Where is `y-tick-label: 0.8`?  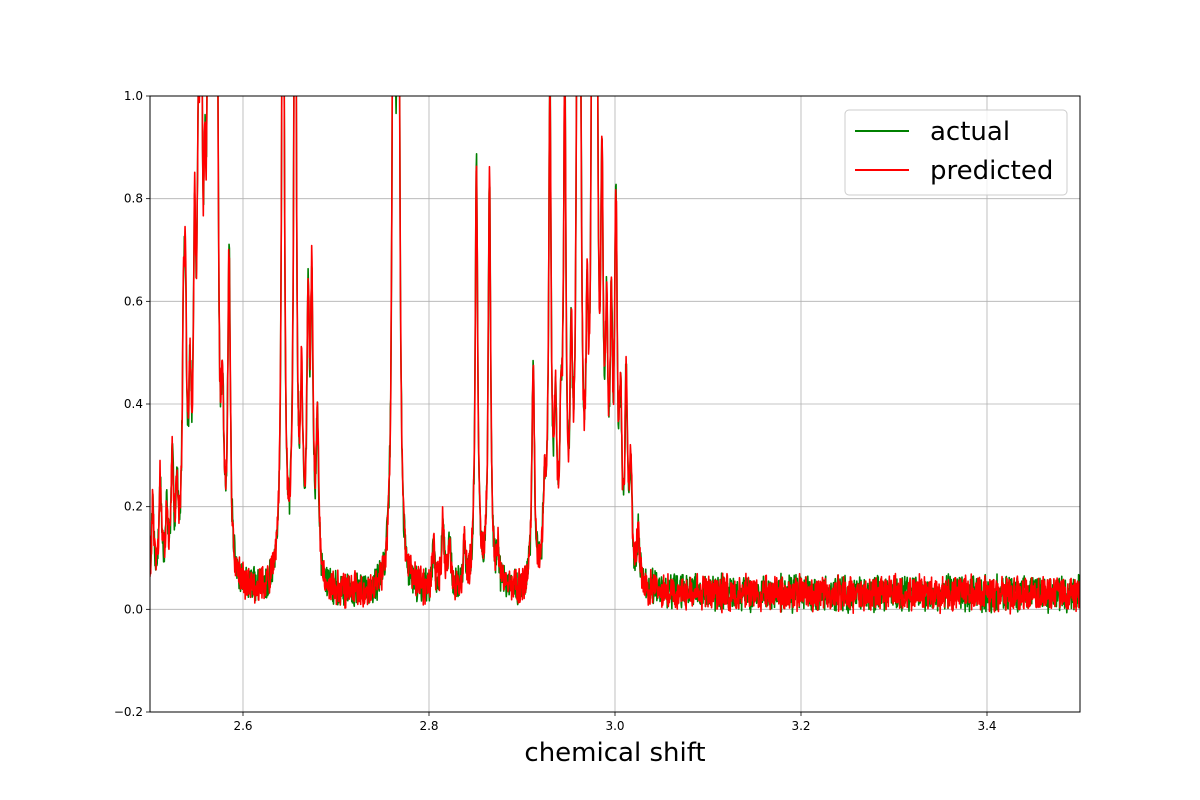 y-tick-label: 0.8 is located at coordinates (133, 199).